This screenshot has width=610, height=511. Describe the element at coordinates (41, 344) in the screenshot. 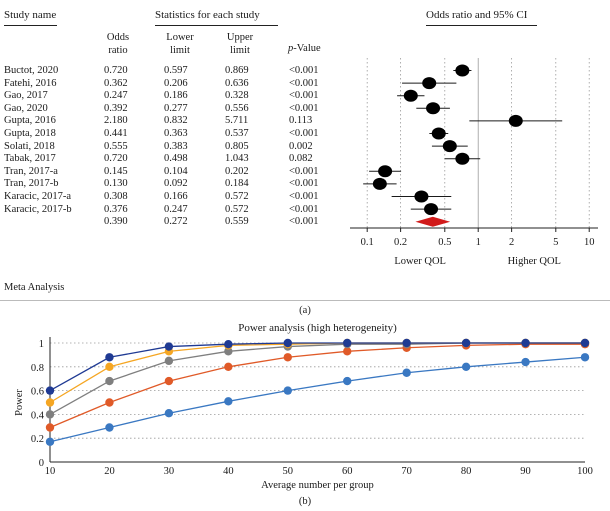

I see `power-y-tick-label: 1` at that location.